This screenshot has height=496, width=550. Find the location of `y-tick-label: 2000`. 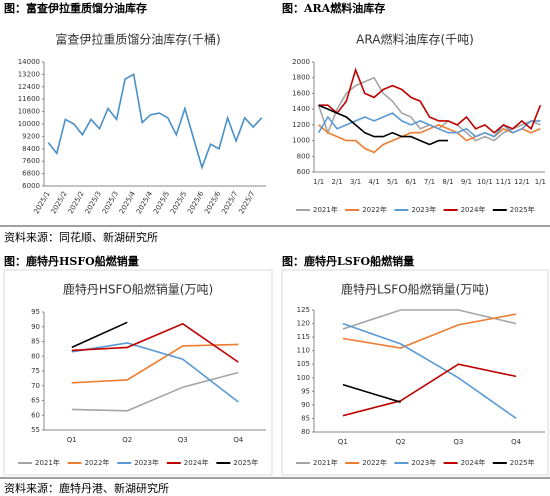

y-tick-label: 2000 is located at coordinates (301, 62).